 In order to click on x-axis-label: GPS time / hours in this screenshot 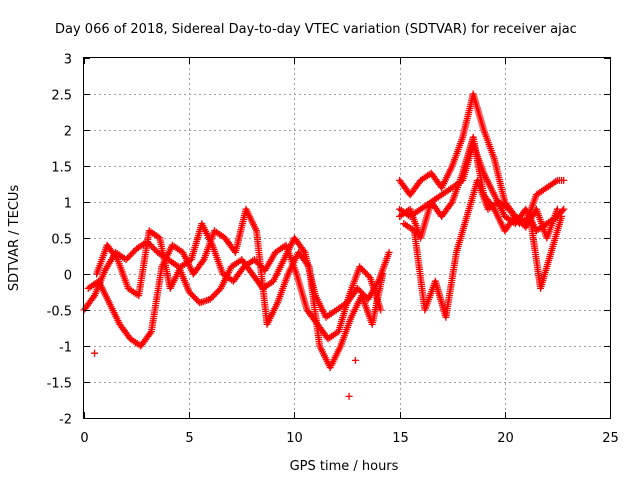, I will do `click(344, 466)`.